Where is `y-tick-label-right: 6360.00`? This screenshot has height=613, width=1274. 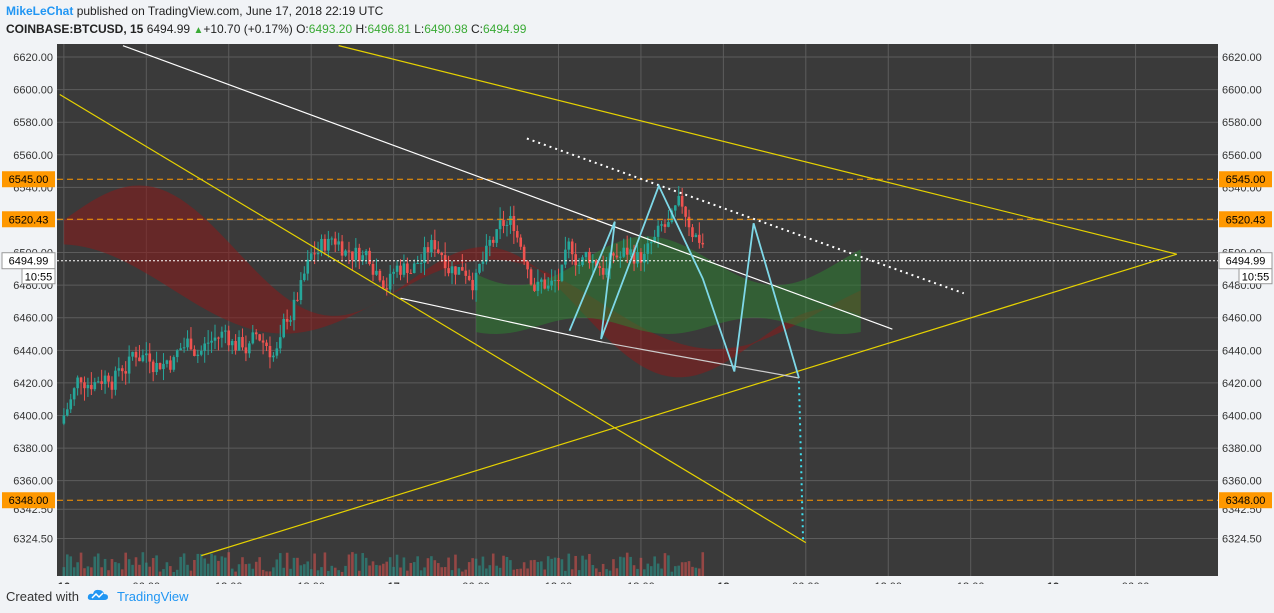 y-tick-label-right: 6360.00 is located at coordinates (1242, 482).